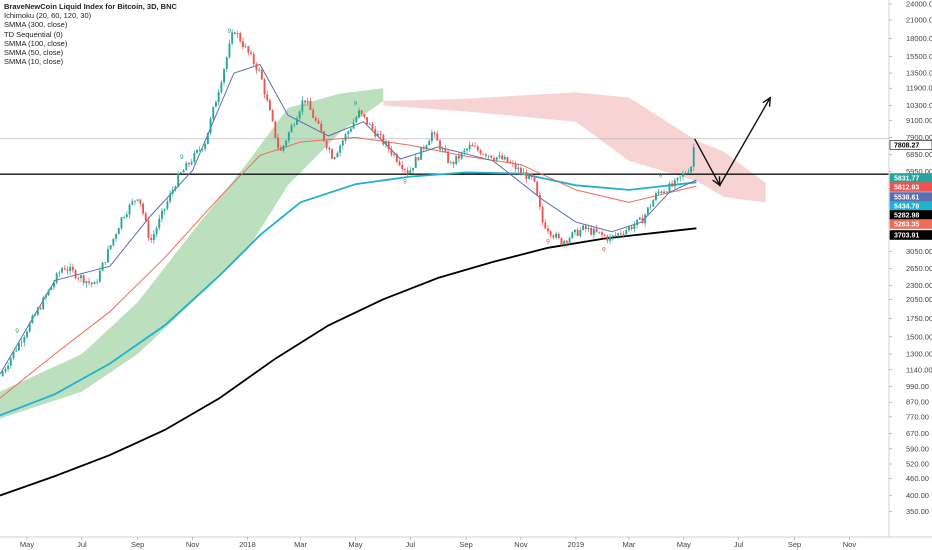 This screenshot has width=932, height=550. I want to click on y-tick-label: 24000.00, so click(919, 4).